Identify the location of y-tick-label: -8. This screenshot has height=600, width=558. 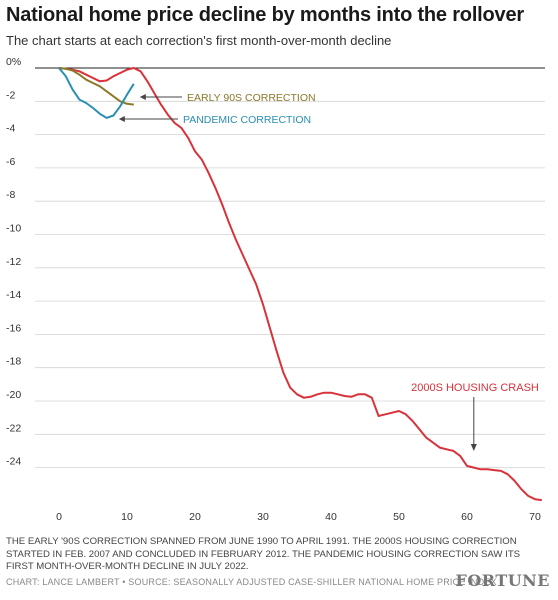
(10, 195).